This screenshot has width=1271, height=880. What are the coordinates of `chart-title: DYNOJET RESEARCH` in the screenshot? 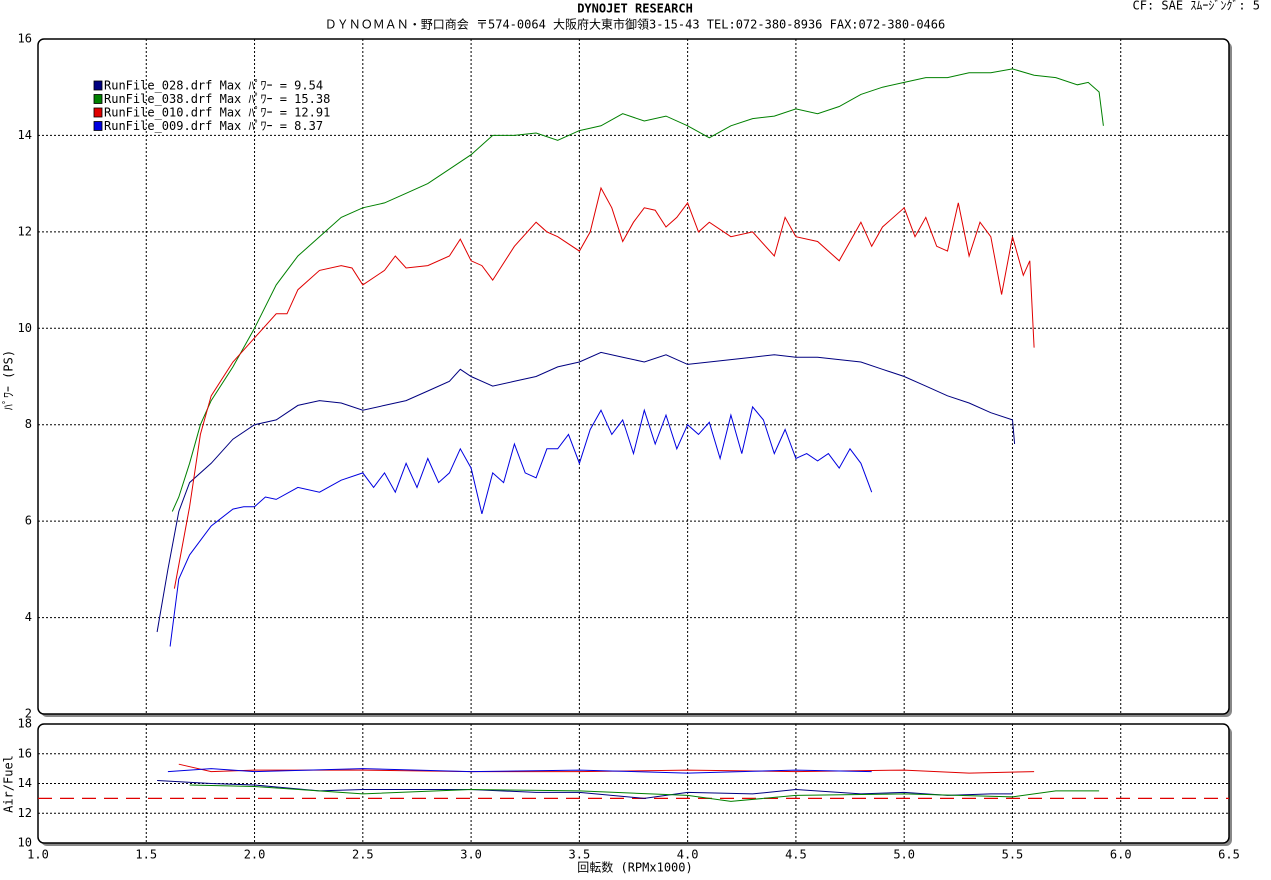 It's located at (635, 9).